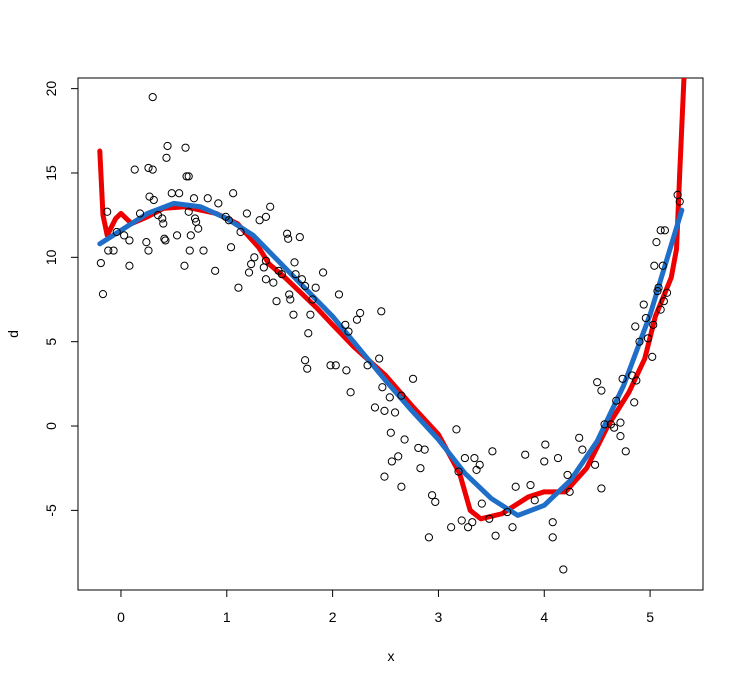 The width and height of the screenshot is (744, 691). Describe the element at coordinates (51, 510) in the screenshot. I see `y-tick-label: -5` at that location.